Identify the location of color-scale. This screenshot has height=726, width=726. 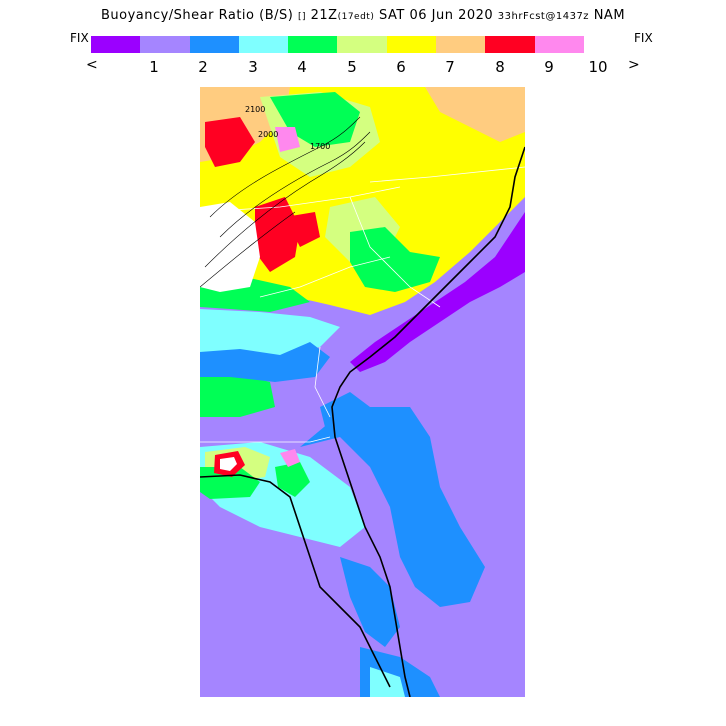
(337, 44).